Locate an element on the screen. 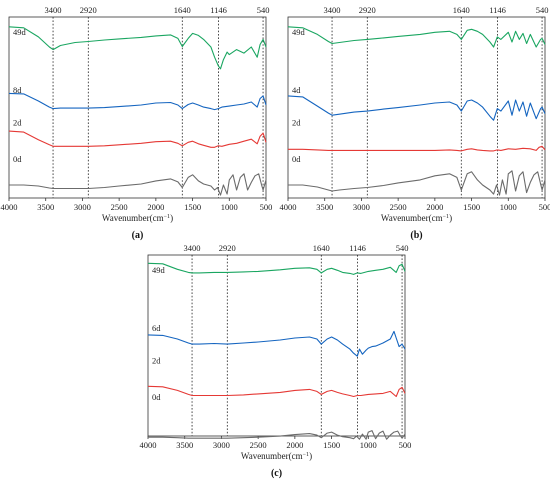 The image size is (550, 486). series-label: 8d is located at coordinates (17, 90).